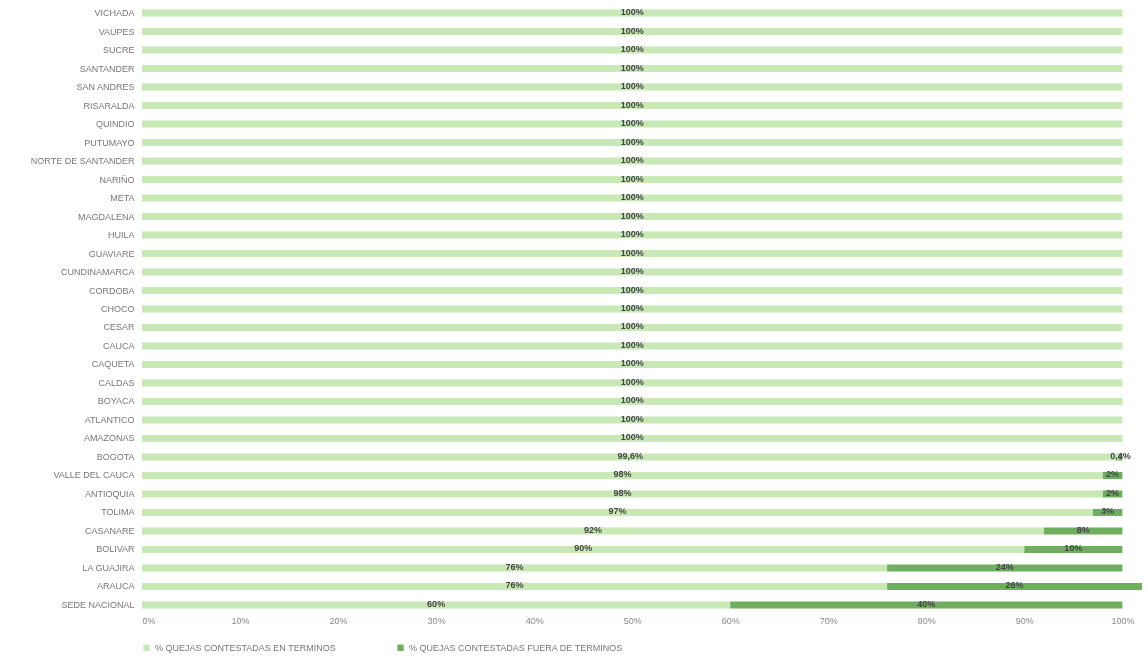  Describe the element at coordinates (1108, 511) in the screenshot. I see `data-label: 3%` at that location.